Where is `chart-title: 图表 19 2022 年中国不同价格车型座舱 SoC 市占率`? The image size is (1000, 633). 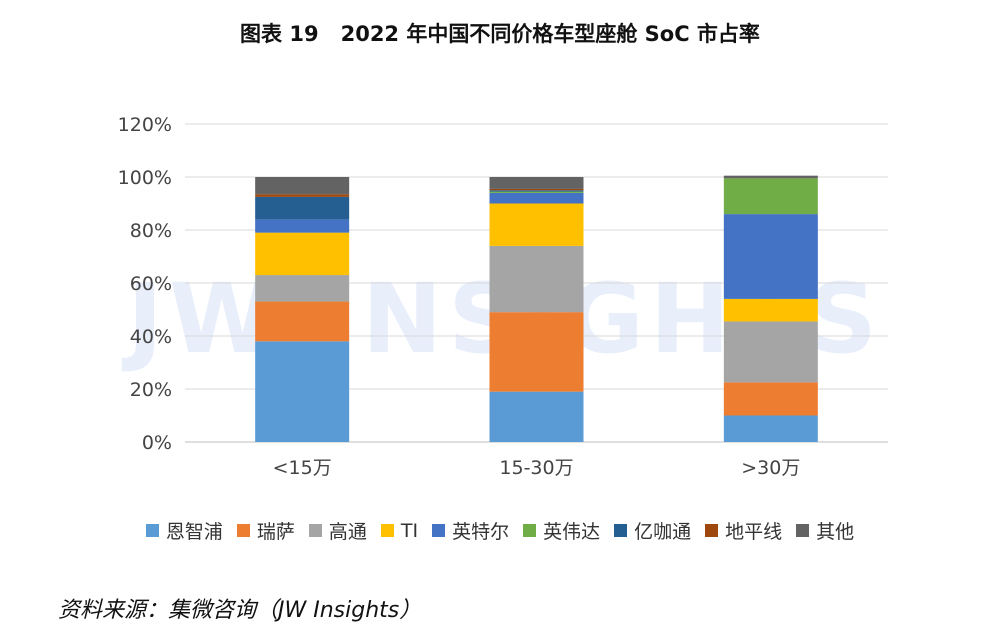 chart-title: 图表 19 2022 年中国不同价格车型座舱 SoC 市占率 is located at coordinates (500, 33).